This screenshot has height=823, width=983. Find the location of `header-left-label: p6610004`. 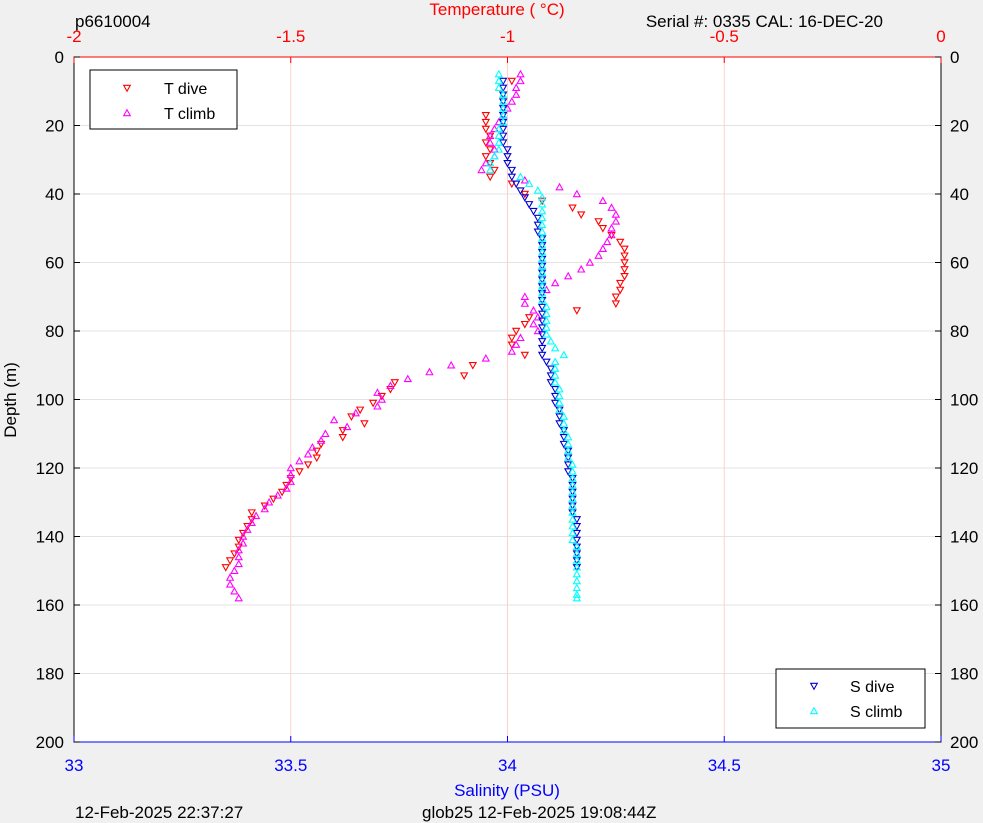

header-left-label: p6610004 is located at coordinates (113, 21).